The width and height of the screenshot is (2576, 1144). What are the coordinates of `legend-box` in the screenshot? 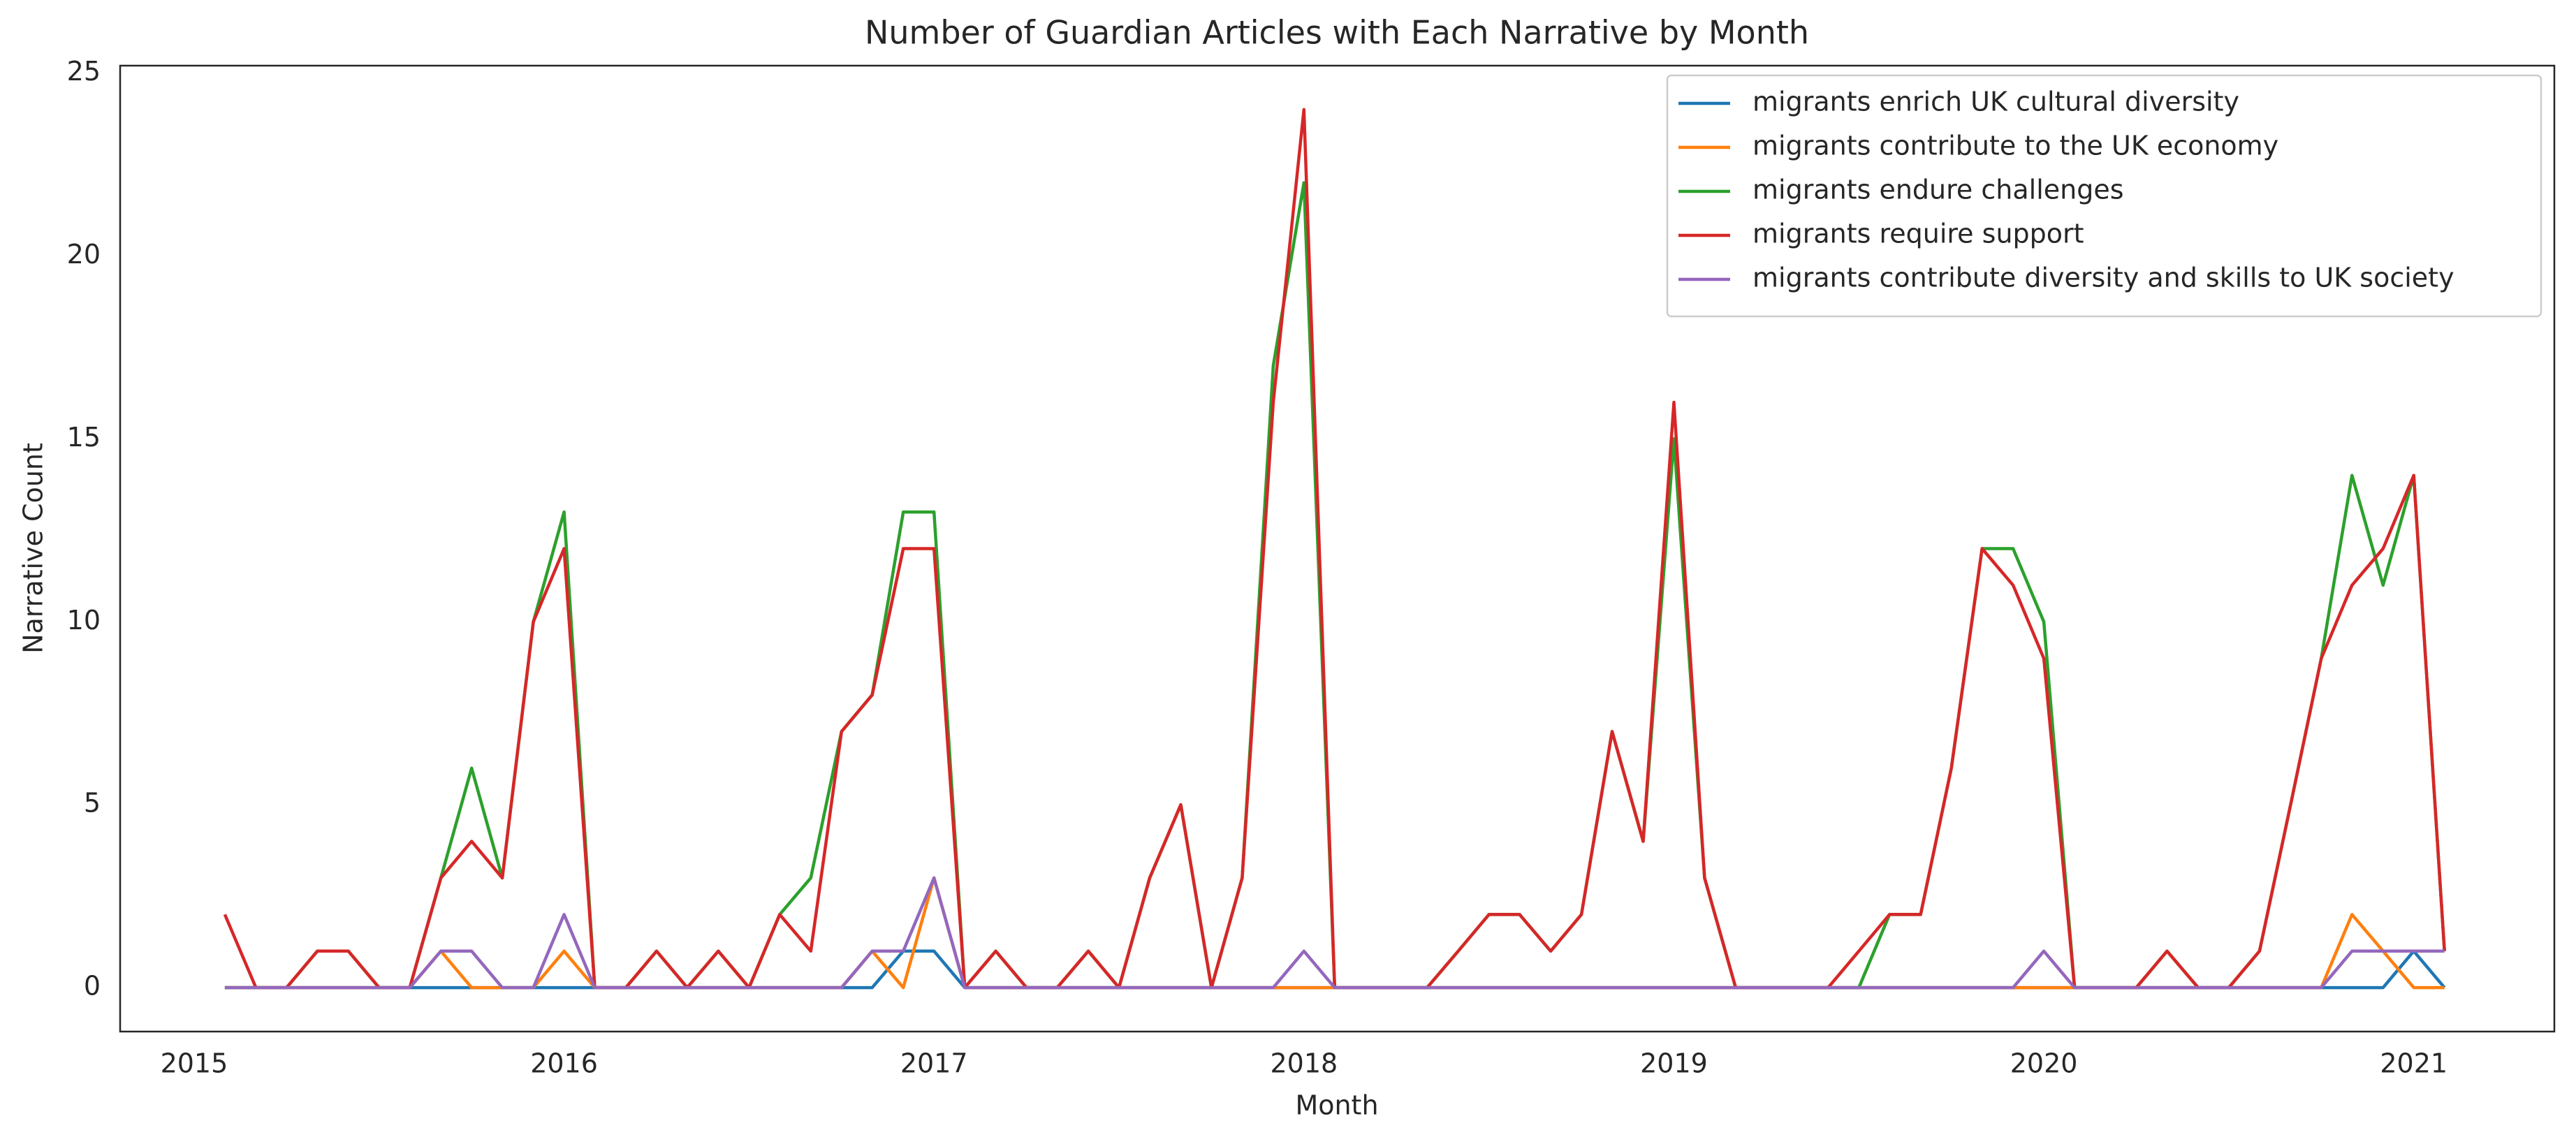 It's located at (2104, 196).